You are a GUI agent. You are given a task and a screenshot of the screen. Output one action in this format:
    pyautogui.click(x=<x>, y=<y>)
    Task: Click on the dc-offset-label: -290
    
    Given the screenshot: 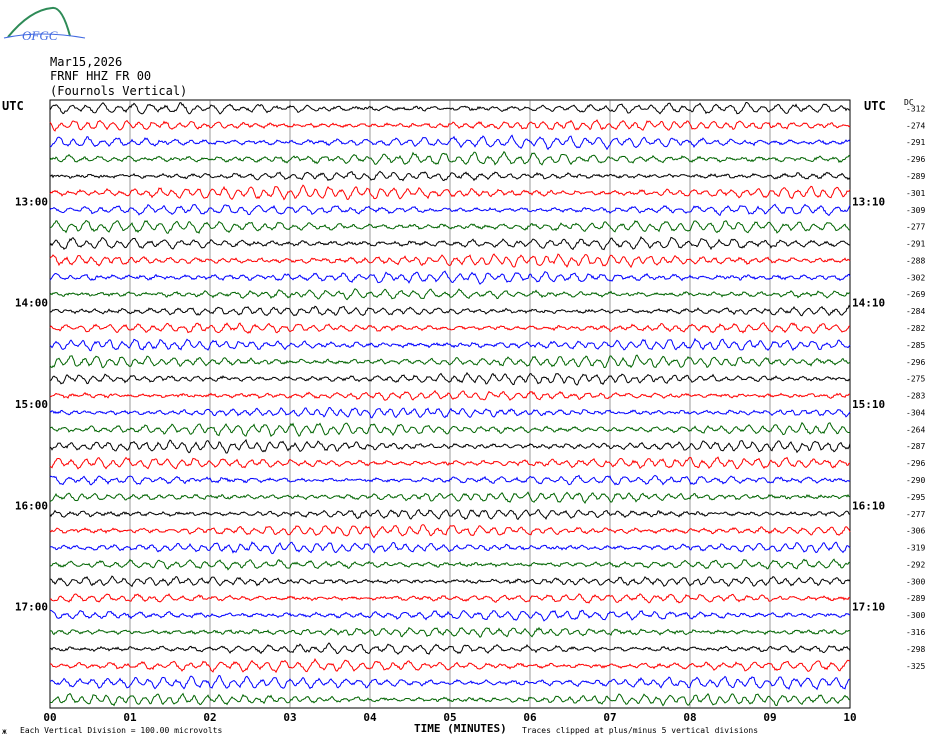 What is the action you would take?
    pyautogui.click(x=915, y=480)
    